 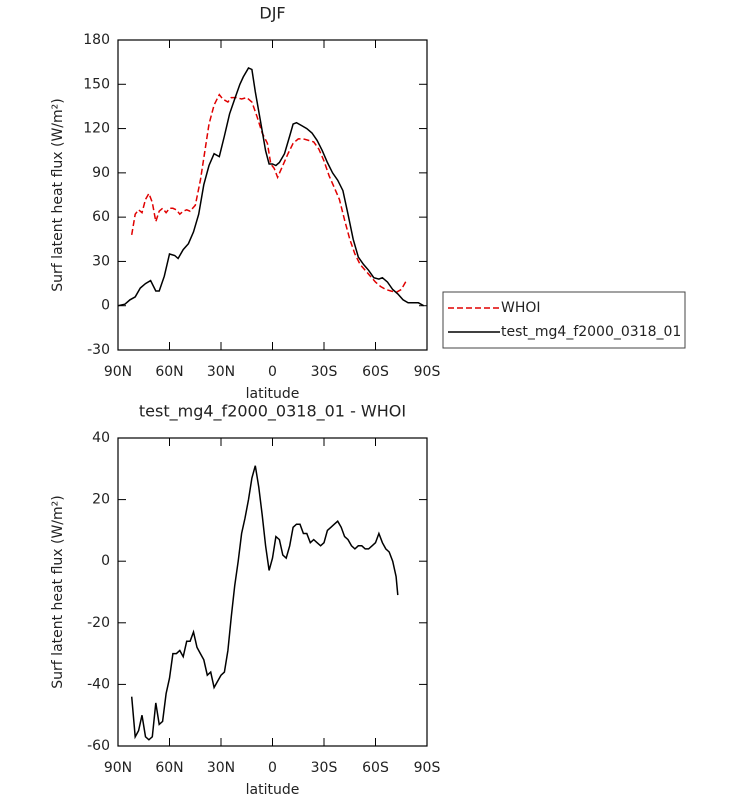 I want to click on chart-title: test_mg4_f2000_0318_01 - WHOI, so click(x=272, y=412).